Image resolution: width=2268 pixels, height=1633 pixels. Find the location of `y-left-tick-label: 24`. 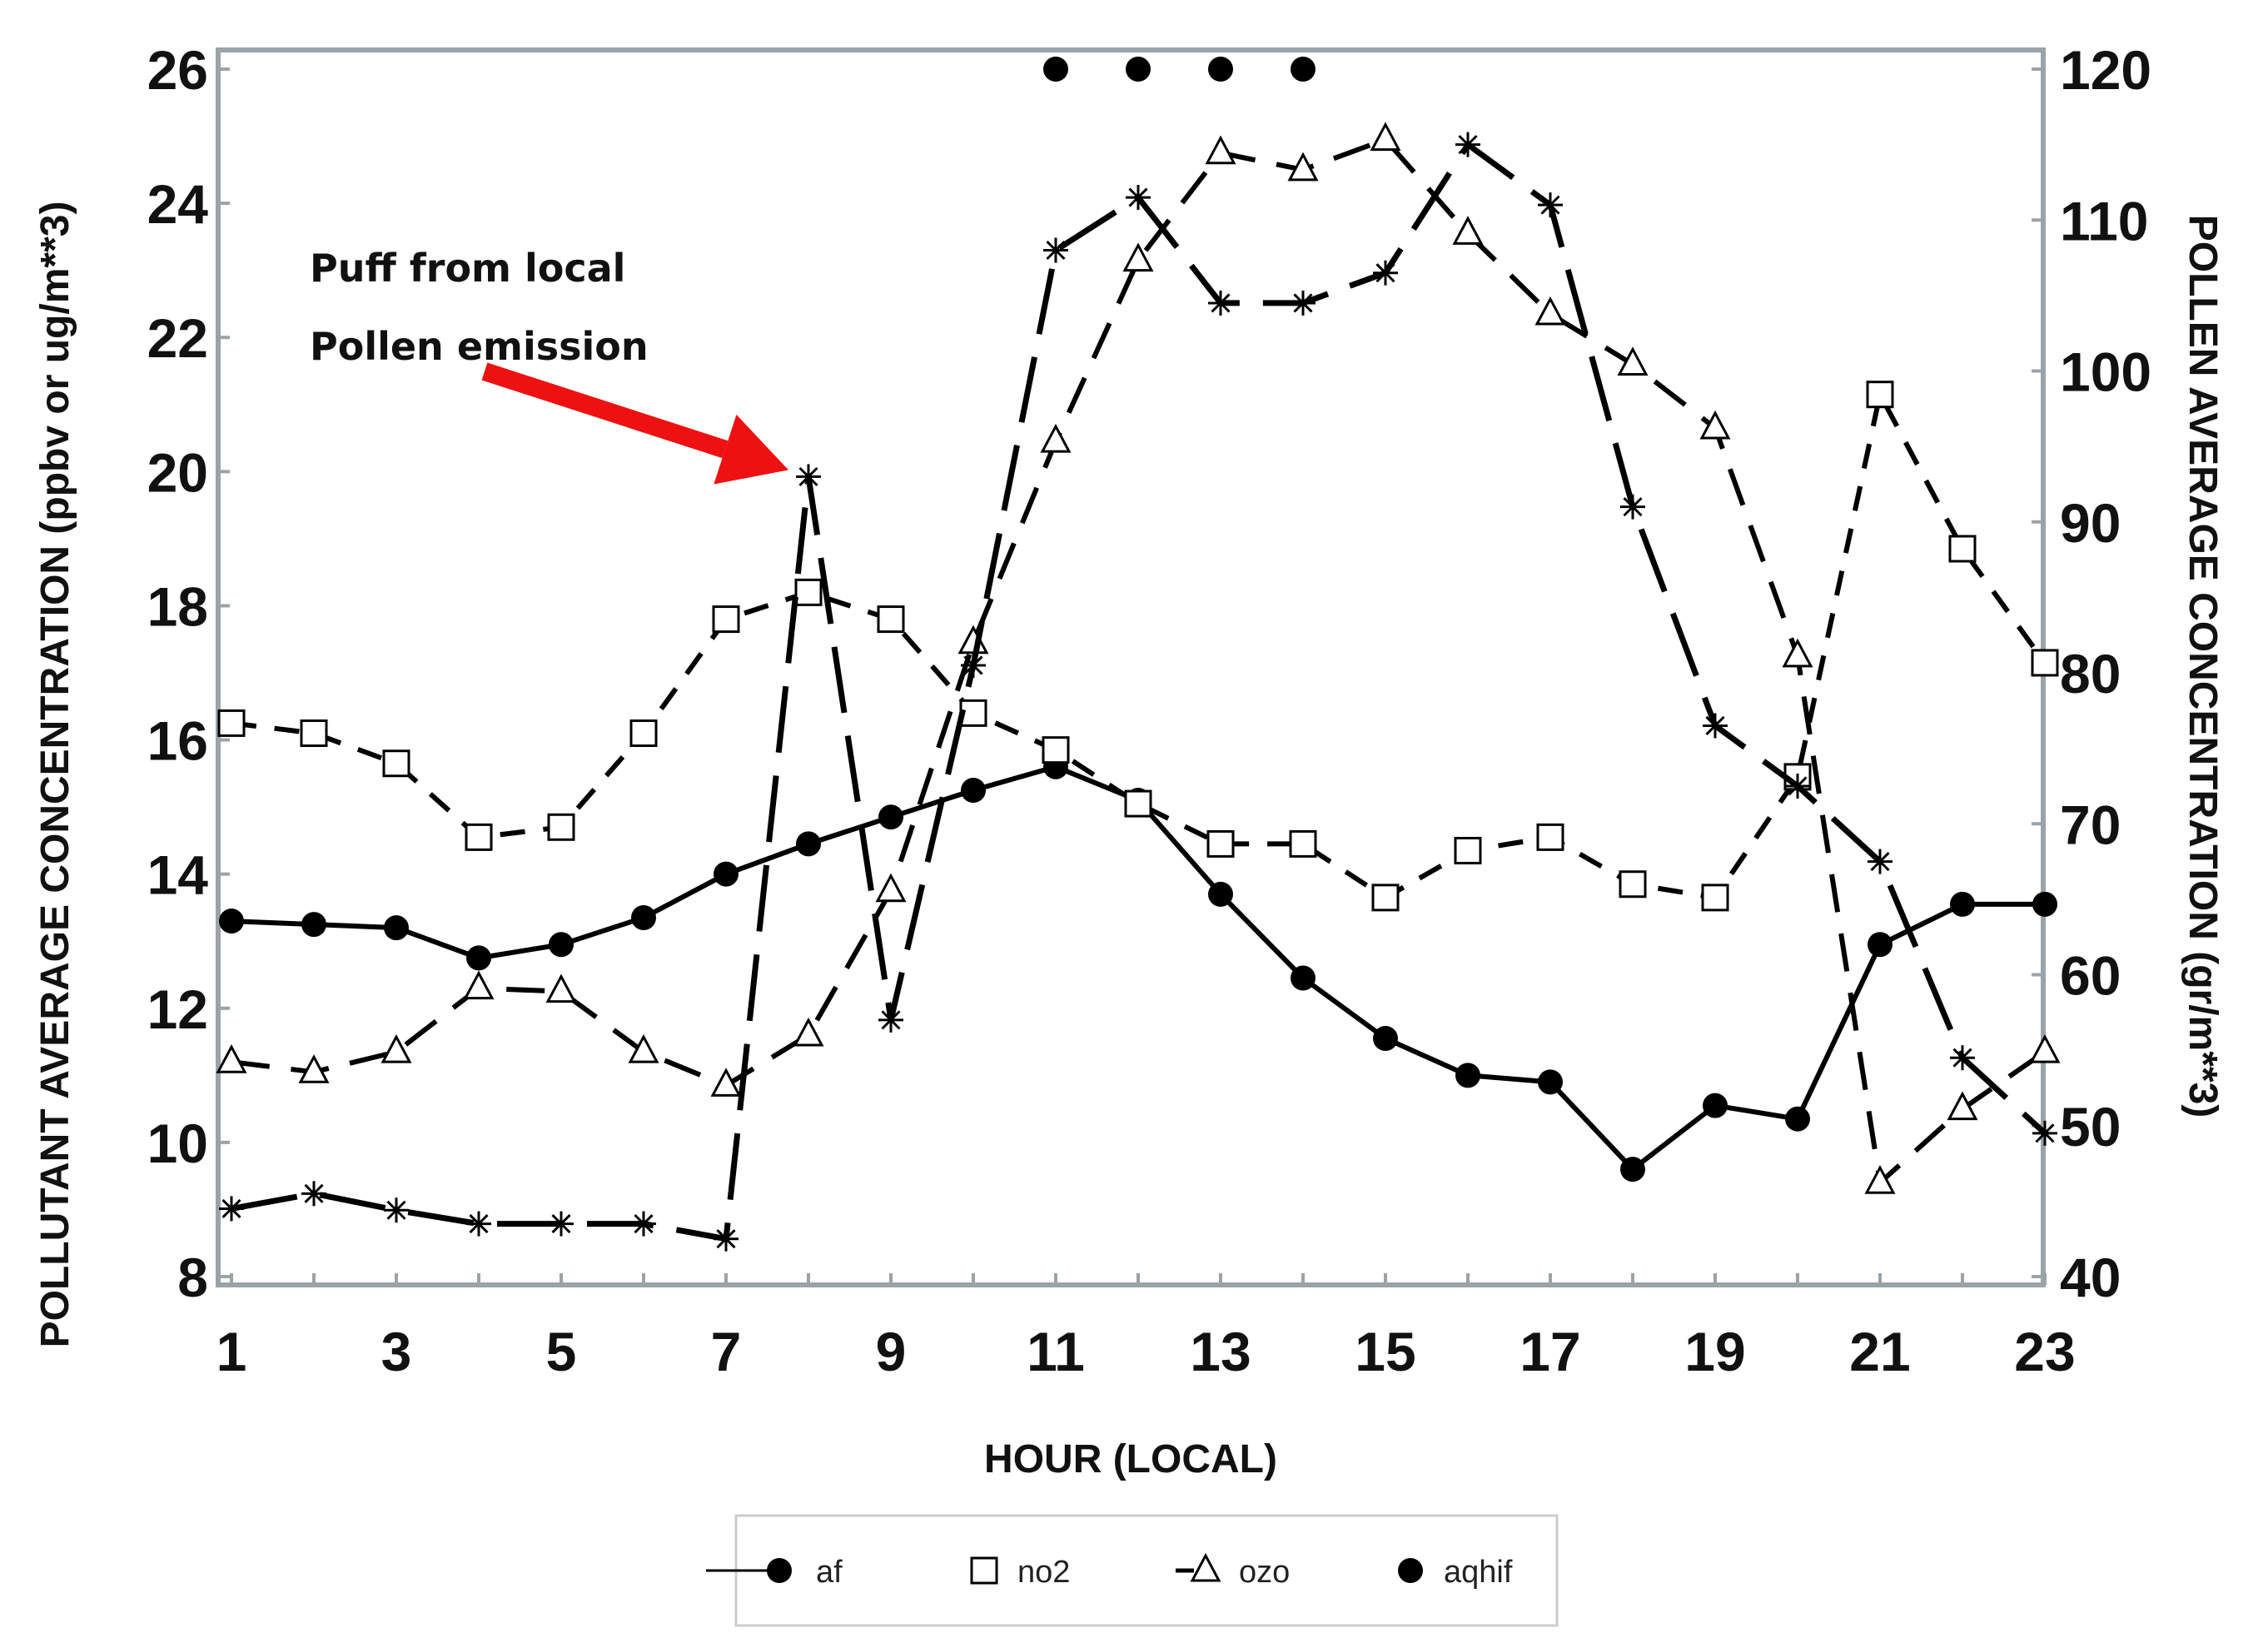

y-left-tick-label: 24 is located at coordinates (178, 204).